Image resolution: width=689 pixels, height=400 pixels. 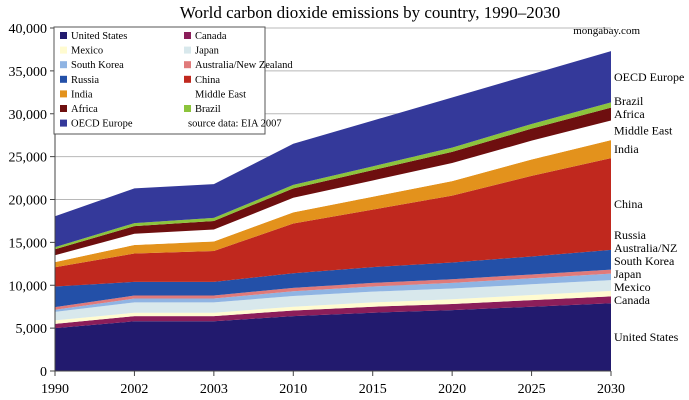 I want to click on legend-label: Brazil, so click(x=208, y=109).